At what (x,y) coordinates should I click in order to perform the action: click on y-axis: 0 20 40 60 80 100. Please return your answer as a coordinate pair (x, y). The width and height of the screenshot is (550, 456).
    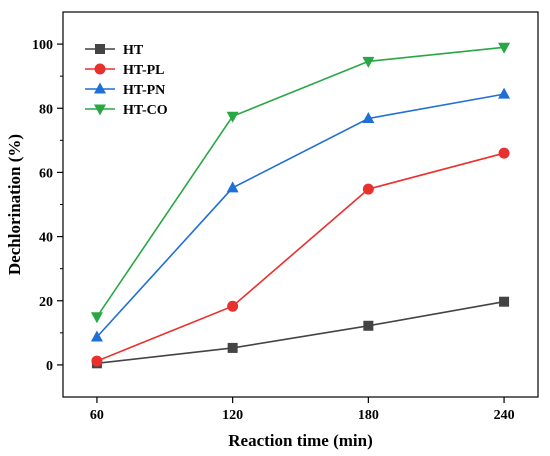
    Looking at the image, I should click on (47, 206).